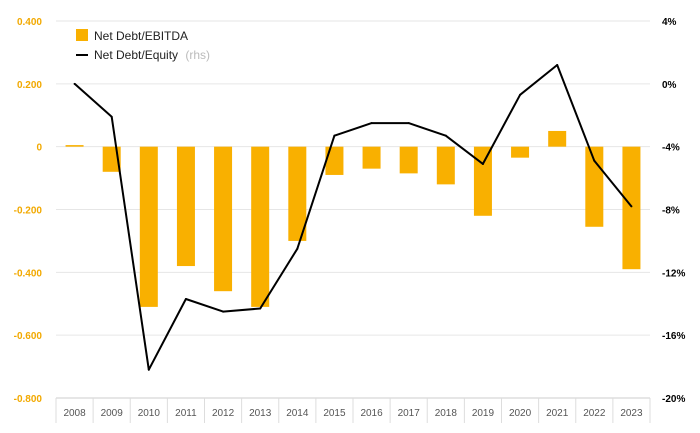 This screenshot has height=433, width=700. I want to click on left-axis: 0.400 0.200 0 -0.200 -0.400 -0.600 -0.800, so click(28, 211).